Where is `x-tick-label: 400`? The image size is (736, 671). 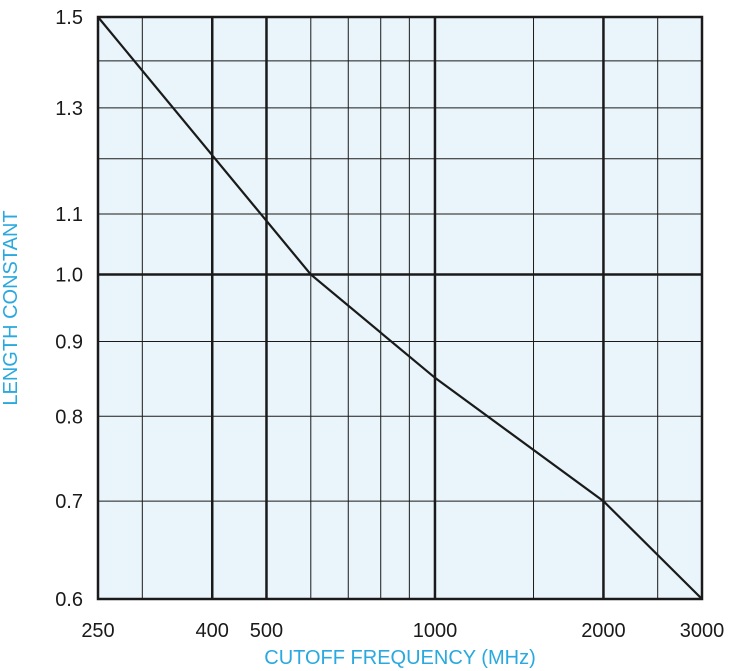 x-tick-label: 400 is located at coordinates (212, 631).